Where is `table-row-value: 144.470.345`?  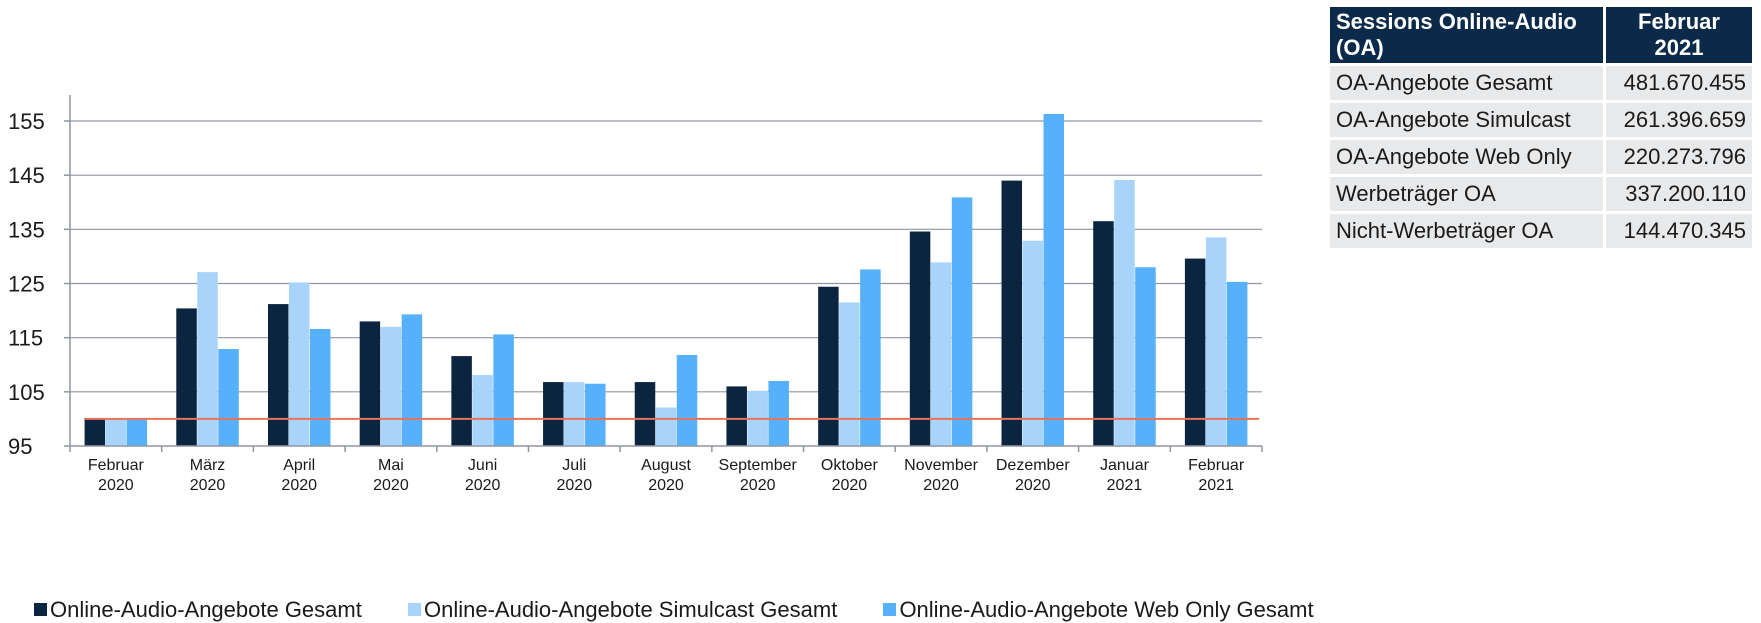
table-row-value: 144.470.345 is located at coordinates (1679, 231).